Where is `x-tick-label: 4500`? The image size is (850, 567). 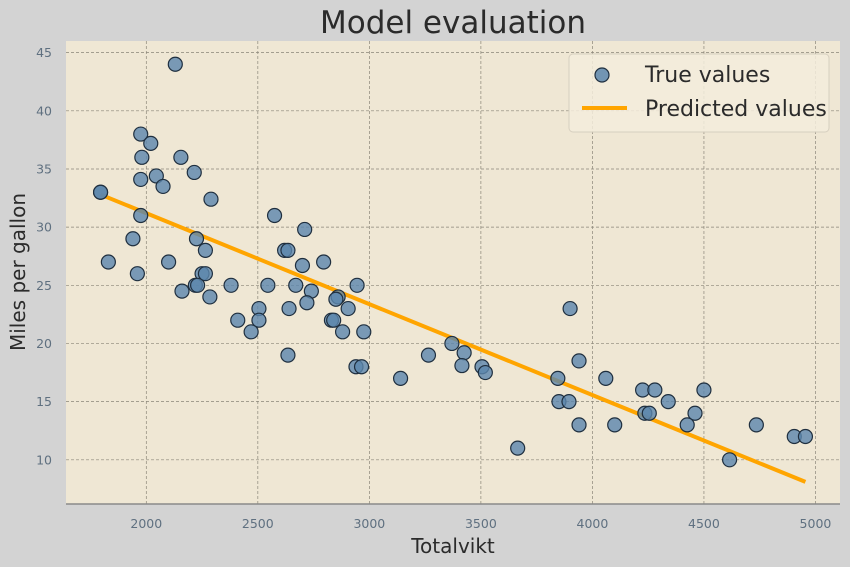 x-tick-label: 4500 is located at coordinates (704, 523).